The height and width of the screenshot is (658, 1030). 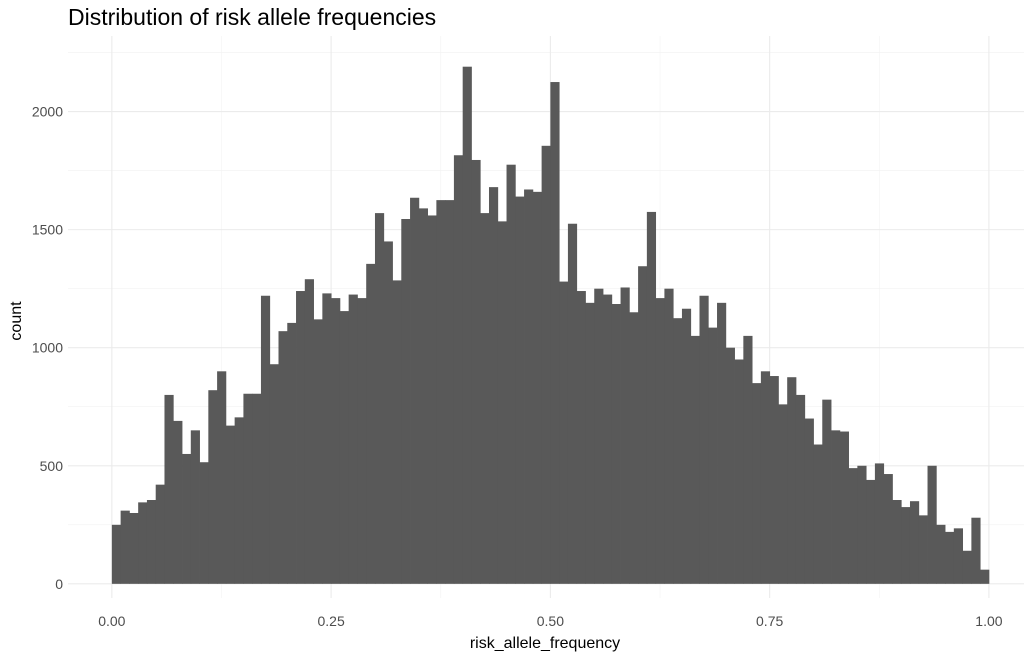 I want to click on x-tick-label: 0.50, so click(x=550, y=621).